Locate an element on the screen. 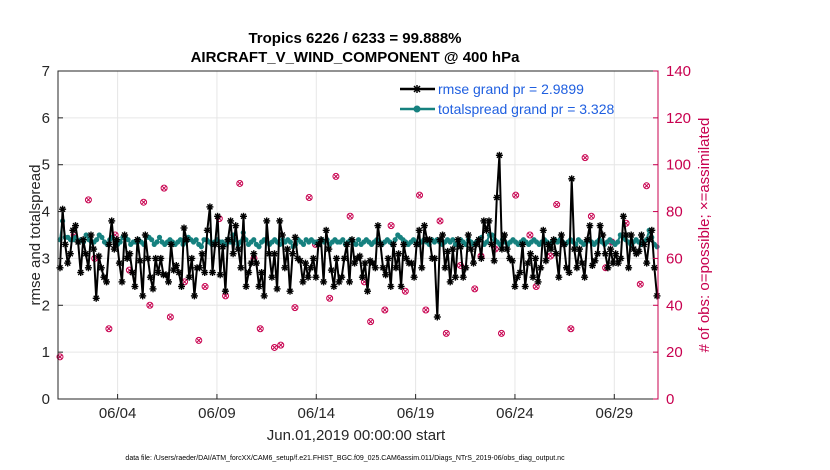  x-tick-label: 06/24 is located at coordinates (515, 413).